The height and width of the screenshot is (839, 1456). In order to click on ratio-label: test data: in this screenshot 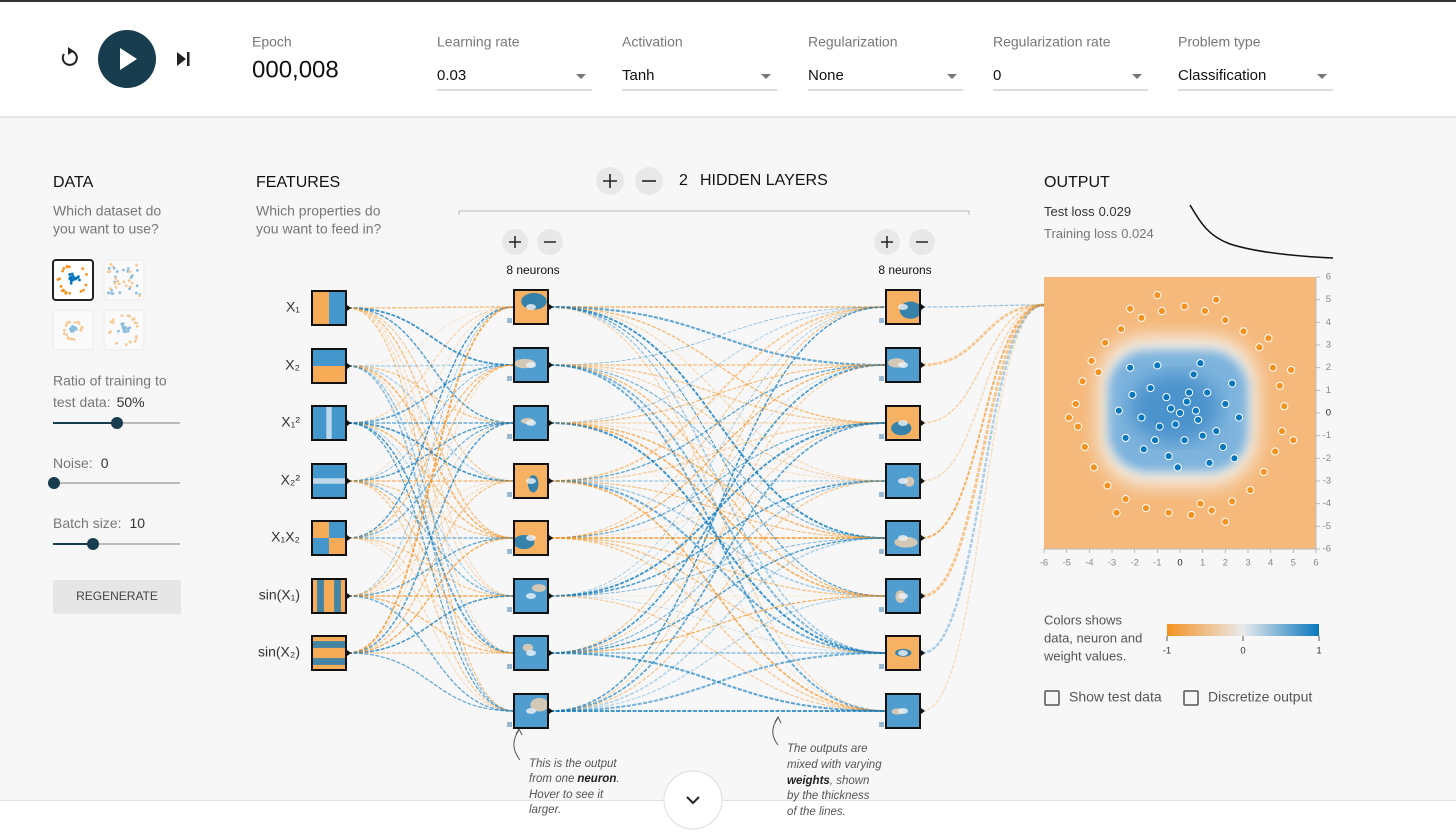, I will do `click(82, 402)`.